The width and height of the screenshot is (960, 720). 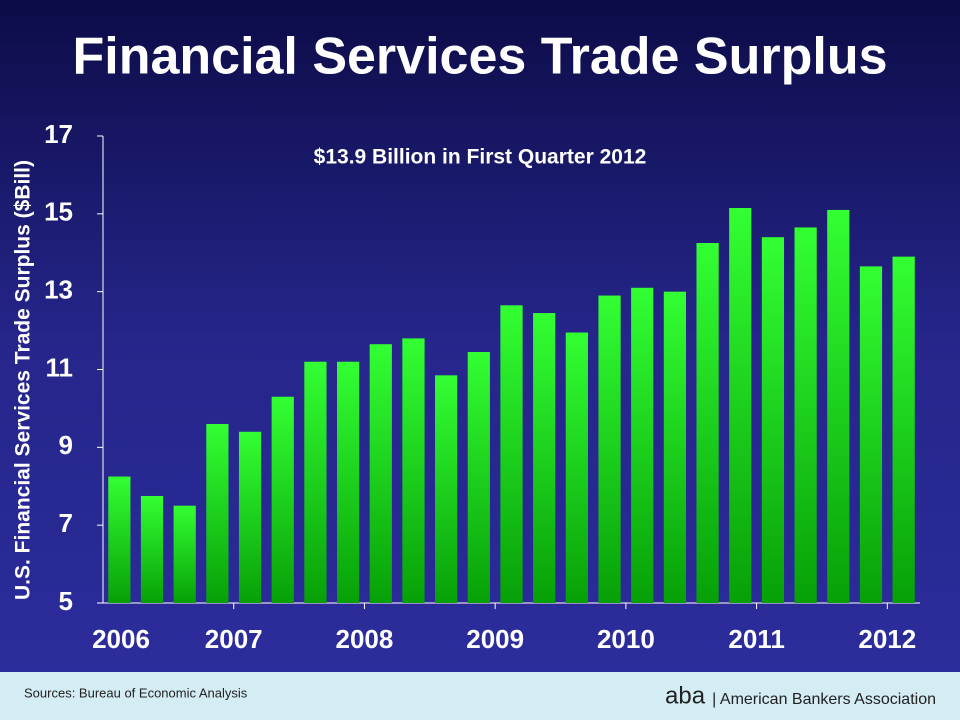 I want to click on y-tick-label: 5, so click(x=66, y=601).